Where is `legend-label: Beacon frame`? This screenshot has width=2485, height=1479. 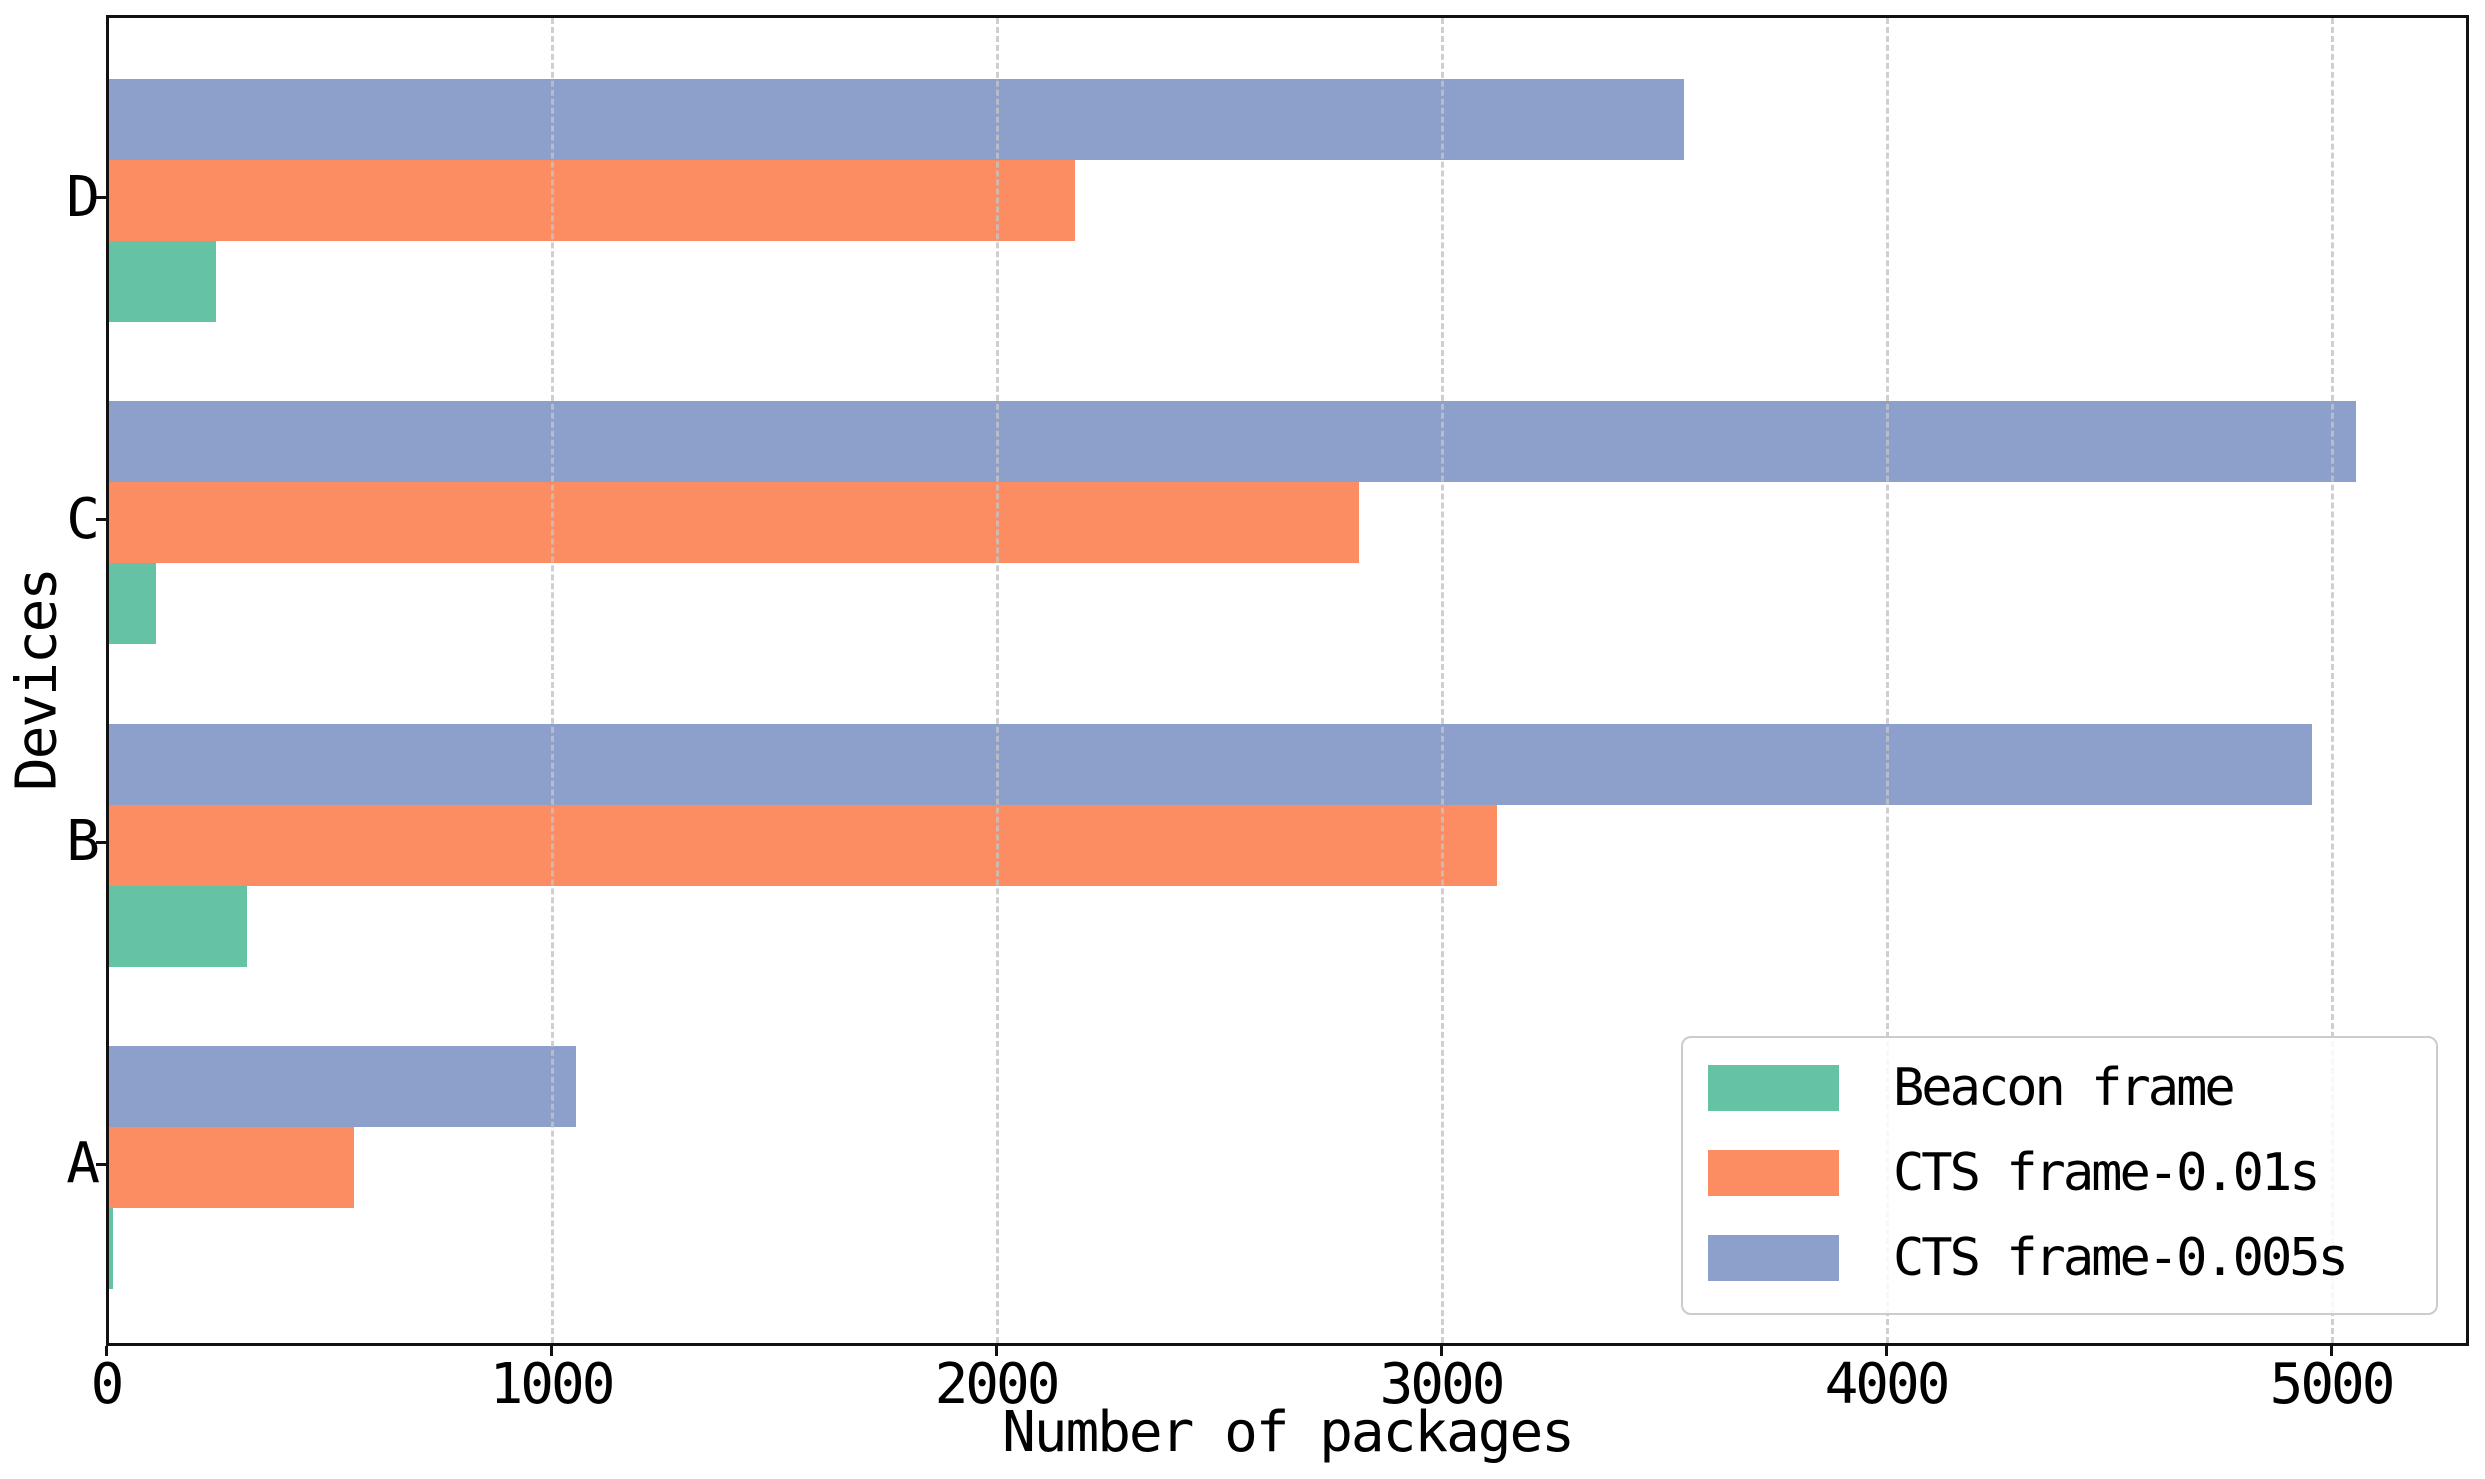
legend-label: Beacon frame is located at coordinates (2064, 1087).